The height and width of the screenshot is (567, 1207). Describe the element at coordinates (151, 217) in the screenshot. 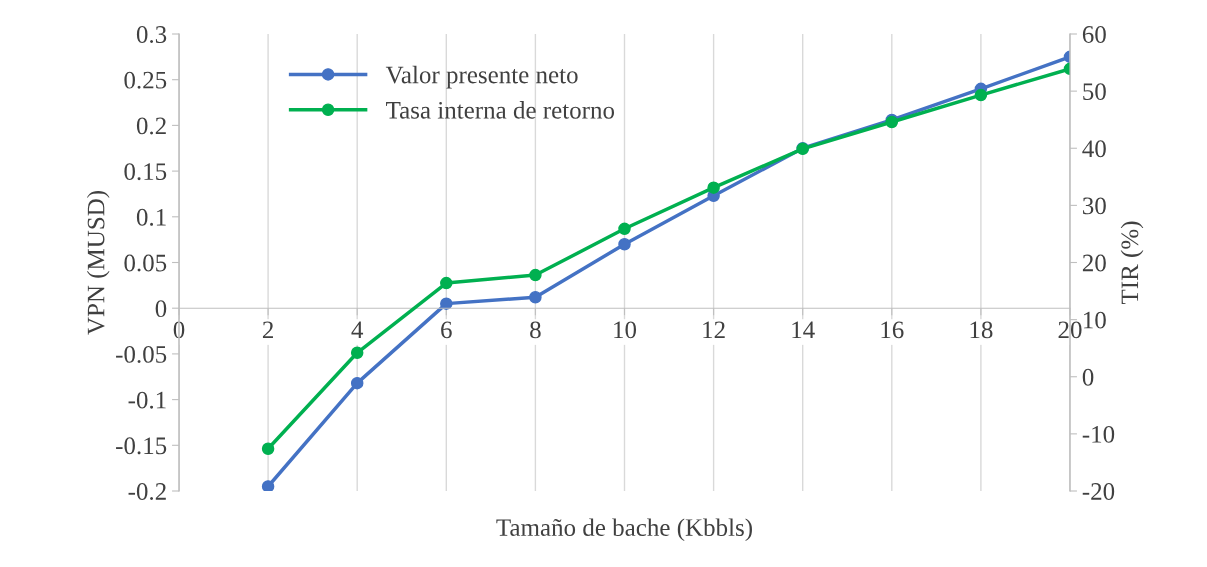

I see `y-tick-label: 0.1` at that location.